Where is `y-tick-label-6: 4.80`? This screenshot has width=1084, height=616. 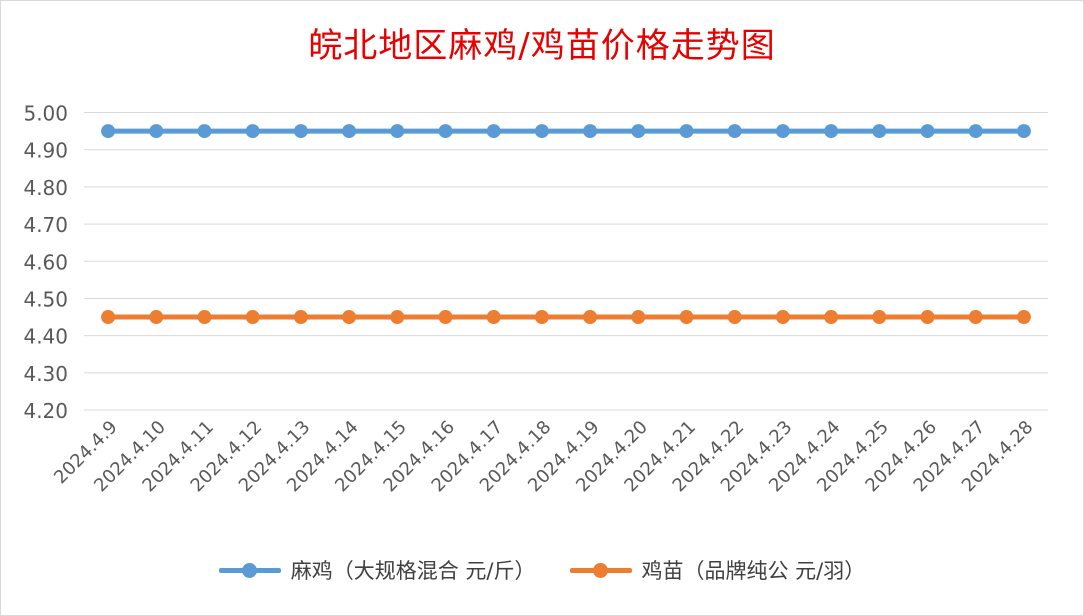
y-tick-label-6: 4.80 is located at coordinates (45, 188).